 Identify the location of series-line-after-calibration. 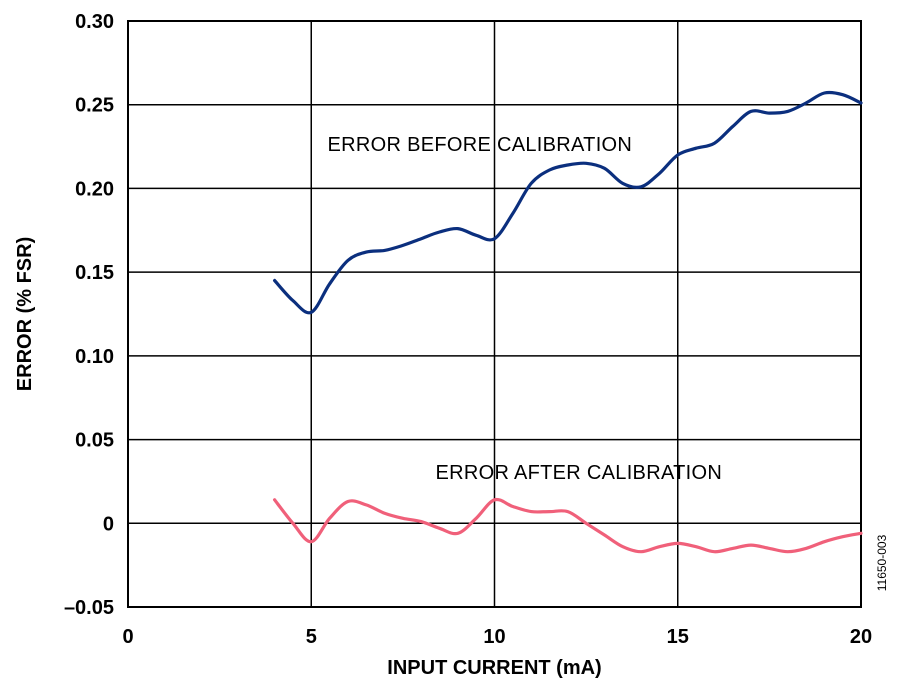
(568, 525).